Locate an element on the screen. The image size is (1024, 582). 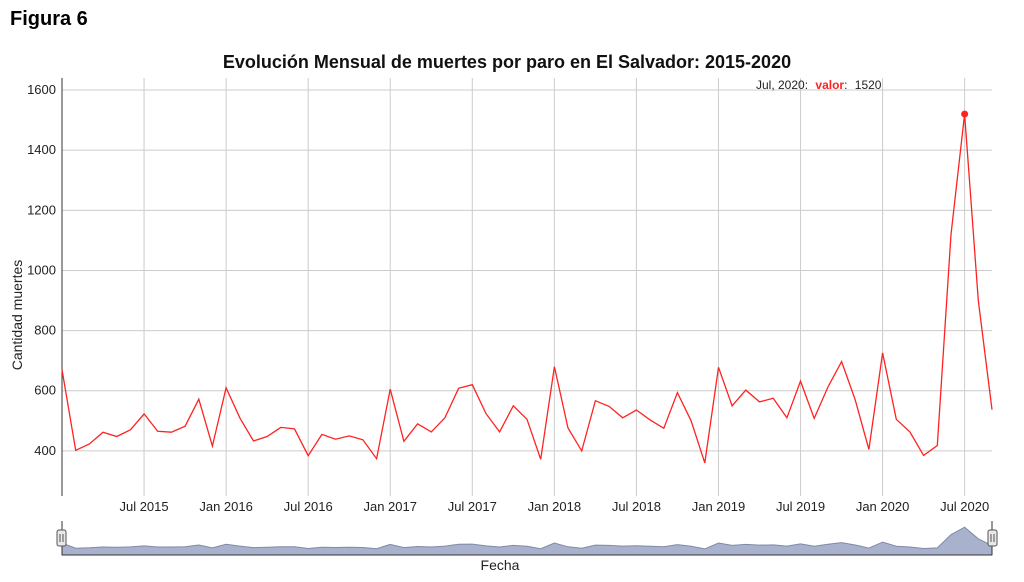
range-handle-left is located at coordinates (61, 538).